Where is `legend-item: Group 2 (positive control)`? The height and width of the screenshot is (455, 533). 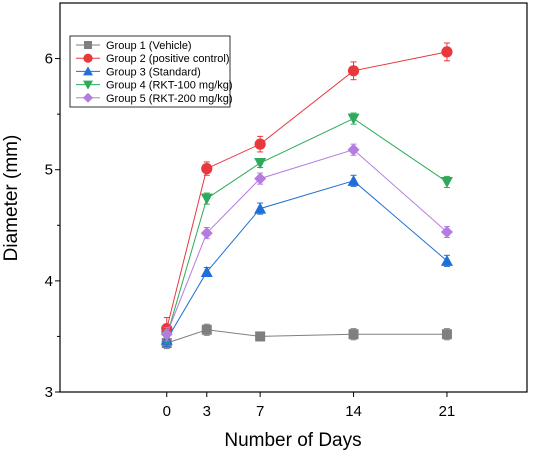 legend-item: Group 2 (positive control) is located at coordinates (153, 59).